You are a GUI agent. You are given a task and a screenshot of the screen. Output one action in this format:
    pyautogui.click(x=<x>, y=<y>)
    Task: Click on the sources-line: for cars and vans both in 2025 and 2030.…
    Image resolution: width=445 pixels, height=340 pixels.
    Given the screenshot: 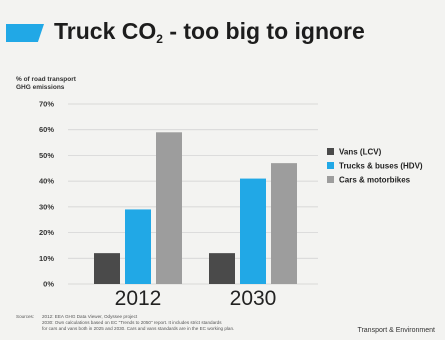 What is the action you would take?
    pyautogui.click(x=138, y=328)
    